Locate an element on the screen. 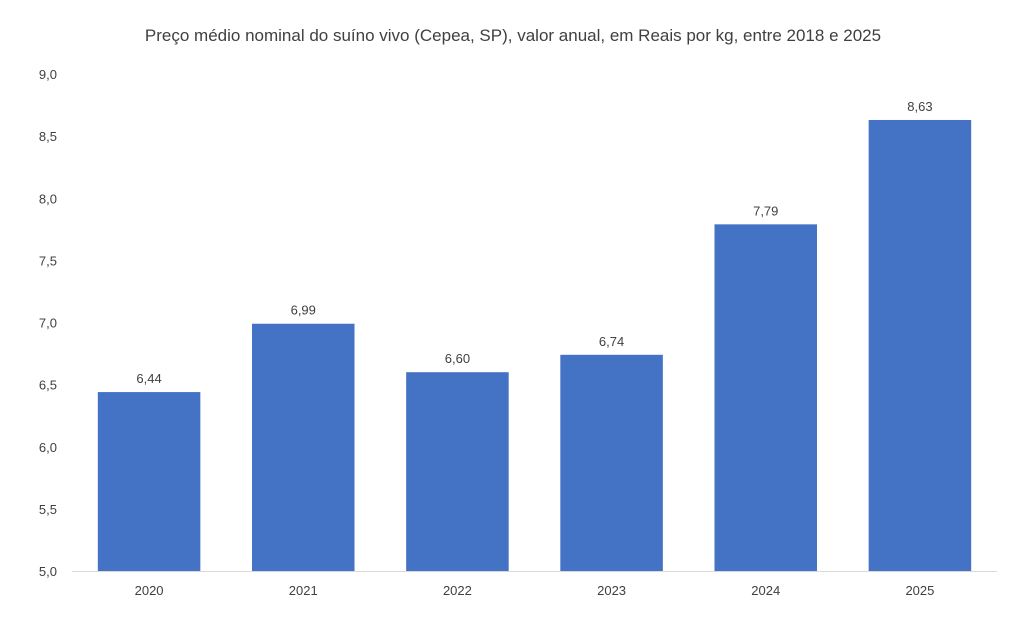 The height and width of the screenshot is (629, 1011). x-tick-label: 2025 is located at coordinates (919, 590).